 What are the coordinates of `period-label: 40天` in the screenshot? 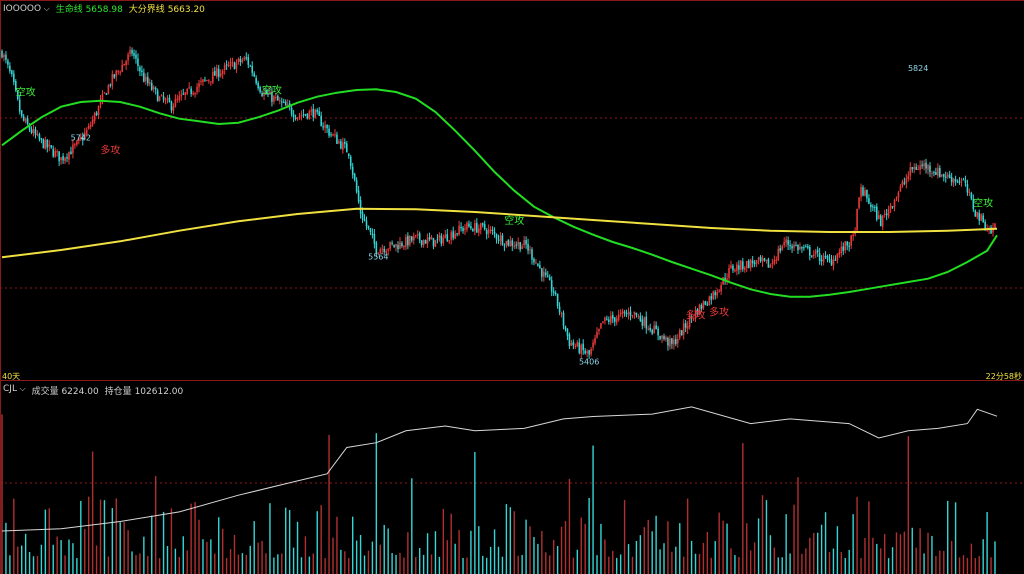 It's located at (11, 376).